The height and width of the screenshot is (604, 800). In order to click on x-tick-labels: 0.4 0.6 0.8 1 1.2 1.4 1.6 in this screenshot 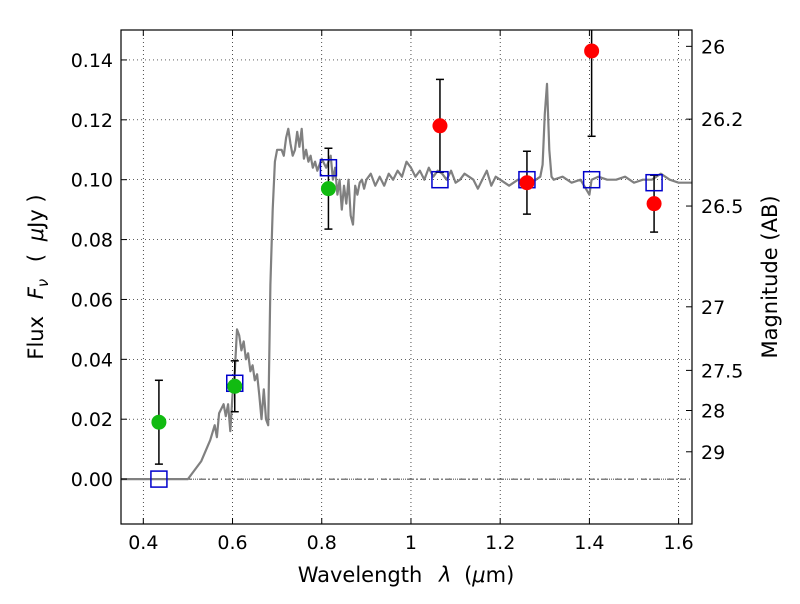, I will do `click(411, 543)`.